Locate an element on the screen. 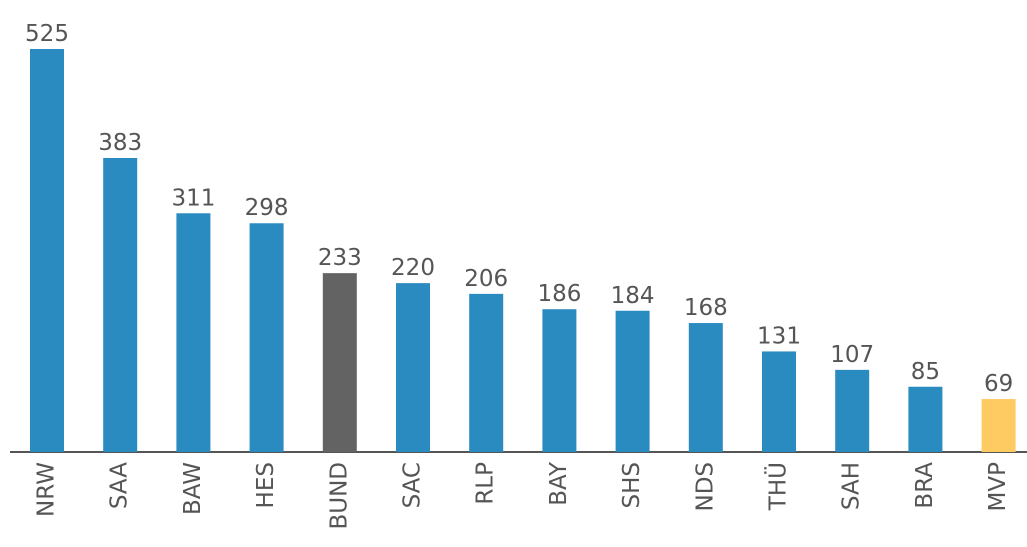 This screenshot has height=547, width=1027. x-tick-label: BUND is located at coordinates (339, 496).